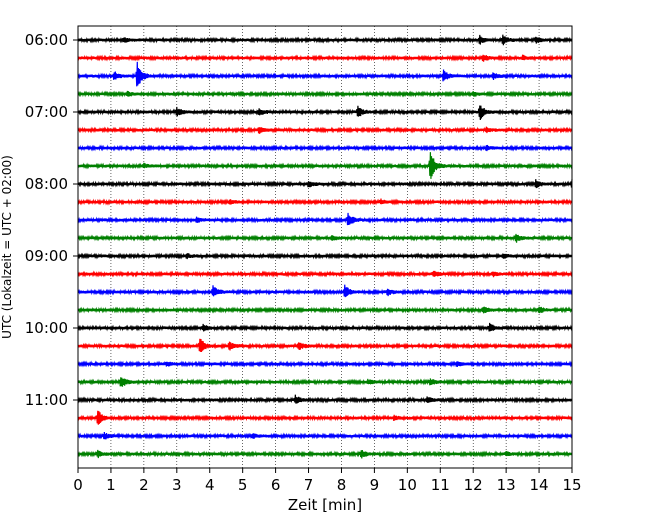 This screenshot has height=520, width=650. Describe the element at coordinates (78, 485) in the screenshot. I see `x-tick-label-0: 0` at that location.